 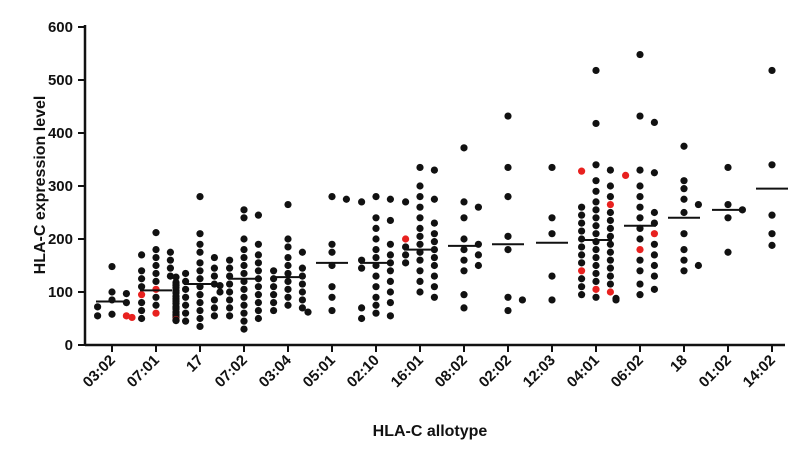 I want to click on x-tick-label: 12:03, so click(x=539, y=371).